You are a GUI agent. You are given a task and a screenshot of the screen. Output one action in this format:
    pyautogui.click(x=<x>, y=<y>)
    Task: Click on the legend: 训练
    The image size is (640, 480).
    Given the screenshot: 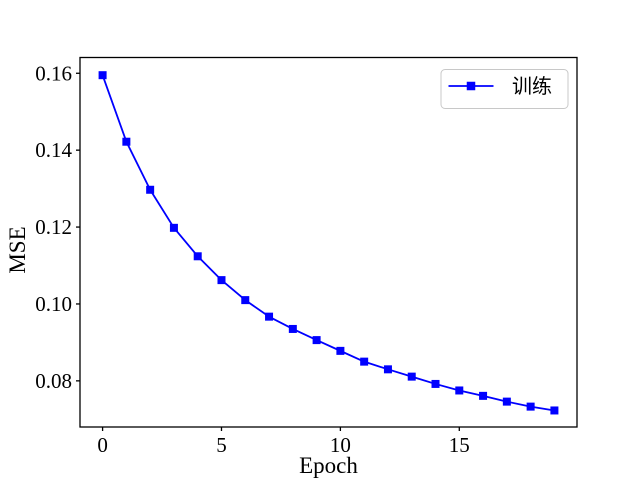 What is the action you would take?
    pyautogui.click(x=504, y=89)
    